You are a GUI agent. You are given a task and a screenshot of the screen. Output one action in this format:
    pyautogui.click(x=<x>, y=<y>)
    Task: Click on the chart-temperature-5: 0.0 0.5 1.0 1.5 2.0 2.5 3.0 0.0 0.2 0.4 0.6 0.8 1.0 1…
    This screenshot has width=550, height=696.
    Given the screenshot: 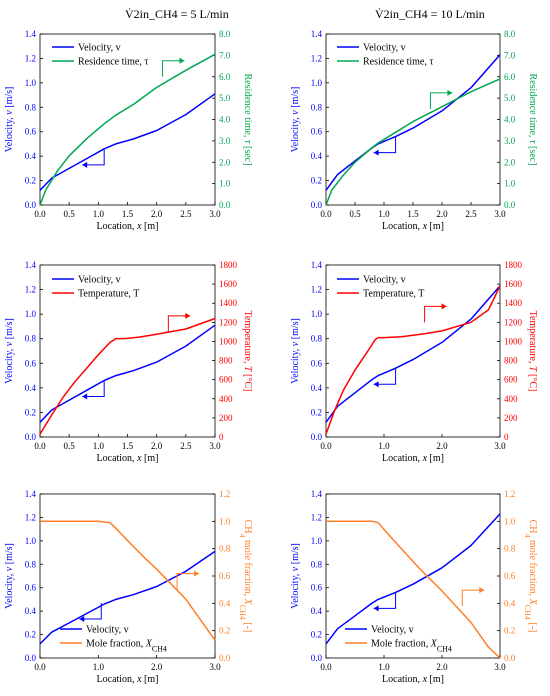 What is the action you would take?
    pyautogui.click(x=128, y=362)
    